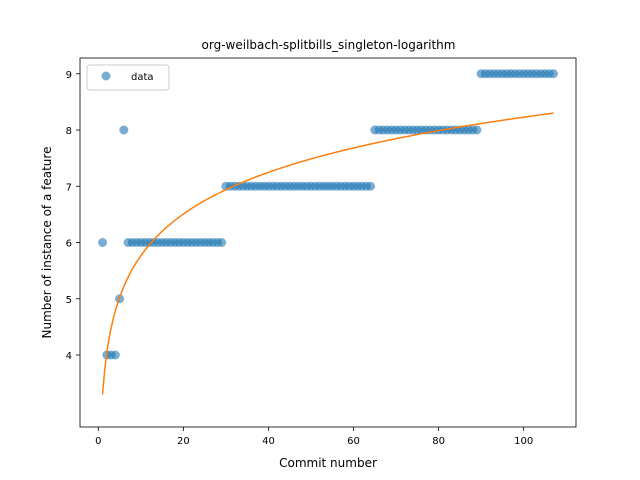  Describe the element at coordinates (69, 244) in the screenshot. I see `y-tick-label: 6` at that location.